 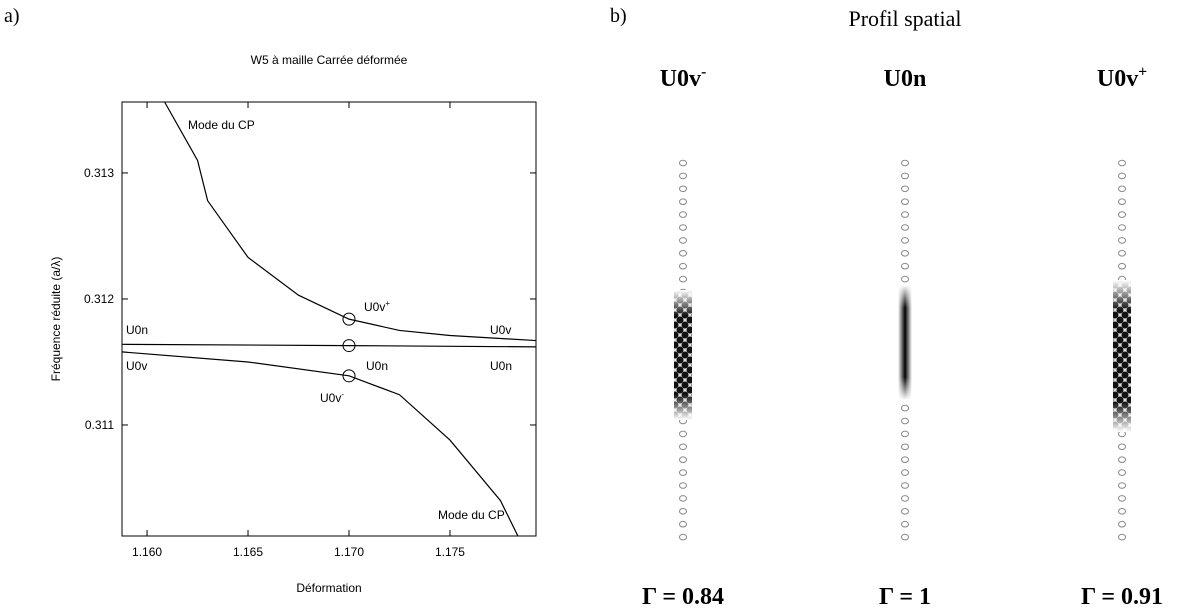 I want to click on annotation-sup: -, so click(x=342, y=394).